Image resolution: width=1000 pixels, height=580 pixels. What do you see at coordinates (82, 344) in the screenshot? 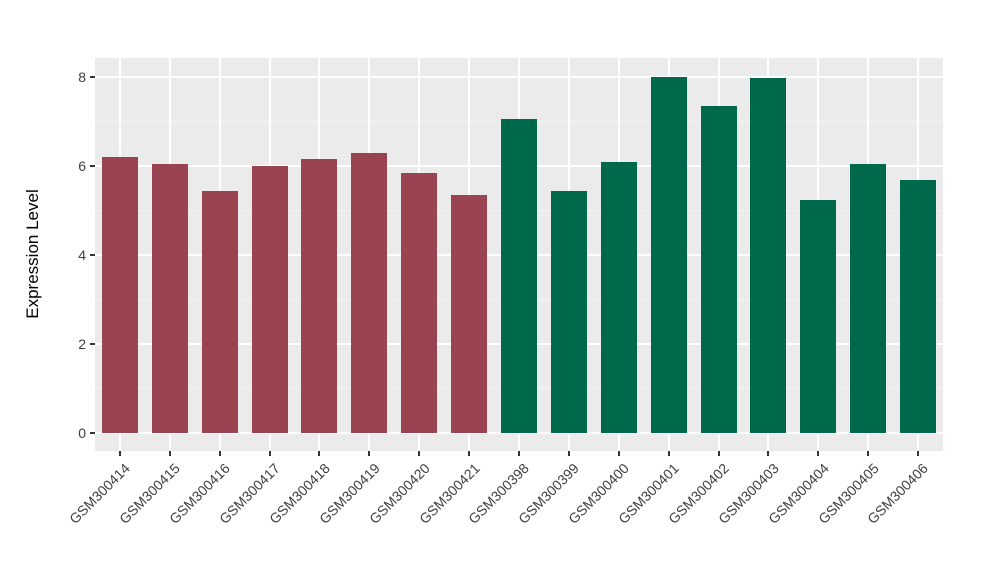
I see `y-tick-label: 2` at bounding box center [82, 344].